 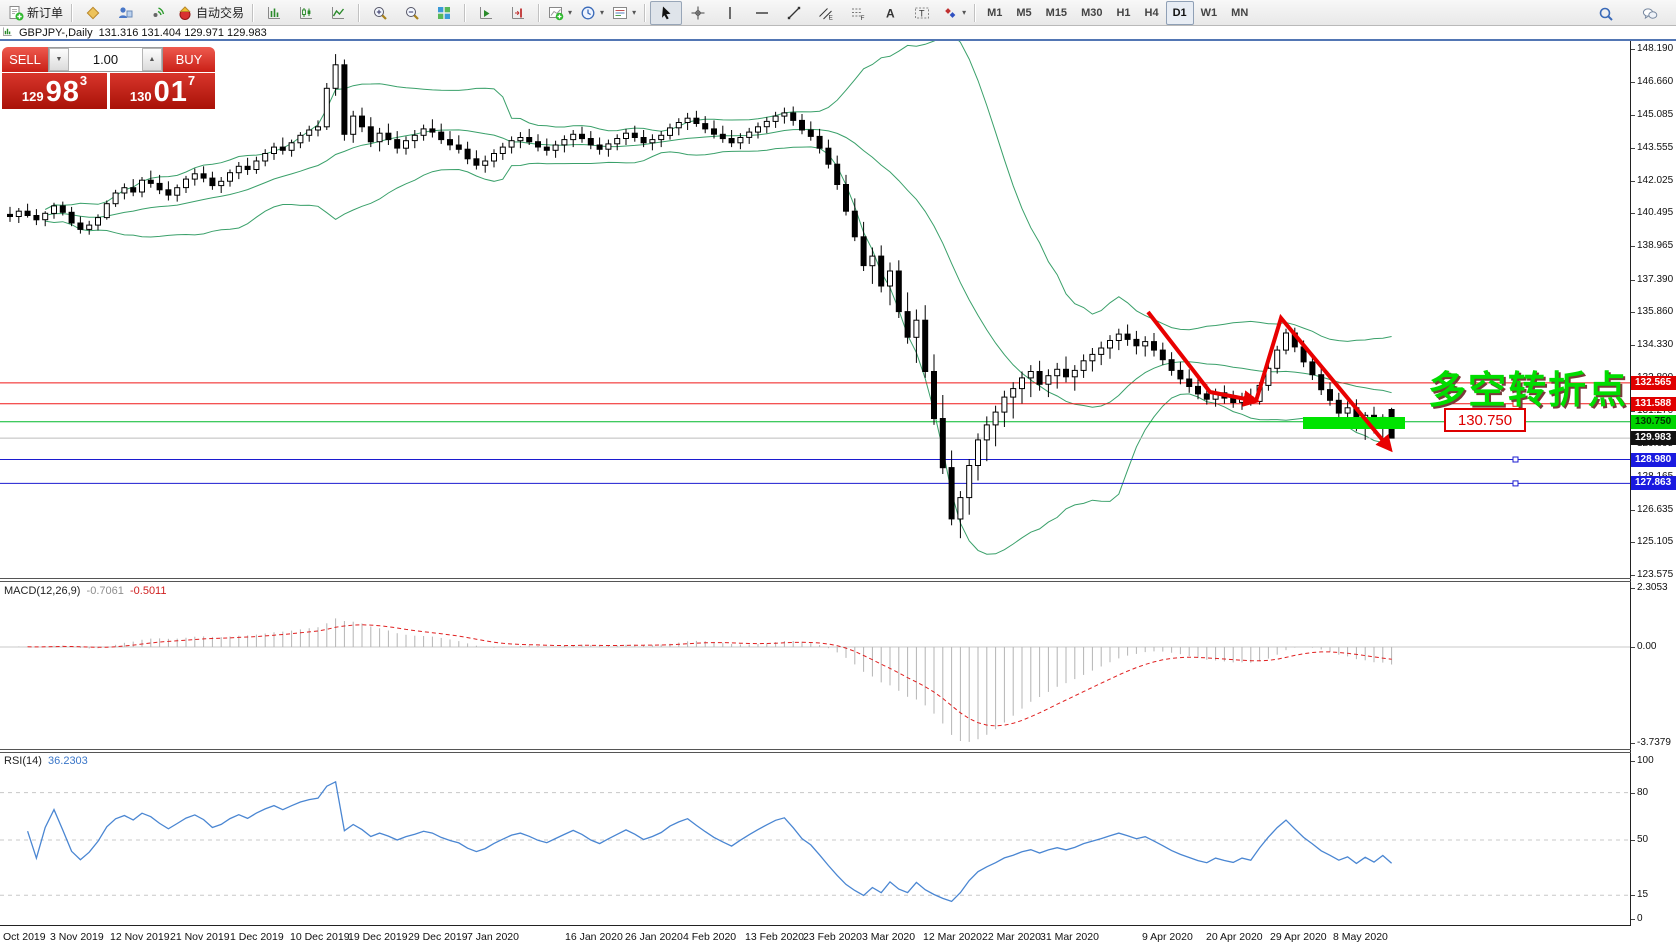 What do you see at coordinates (320, 937) in the screenshot?
I see `date-tick-label: 10 Dec 2019` at bounding box center [320, 937].